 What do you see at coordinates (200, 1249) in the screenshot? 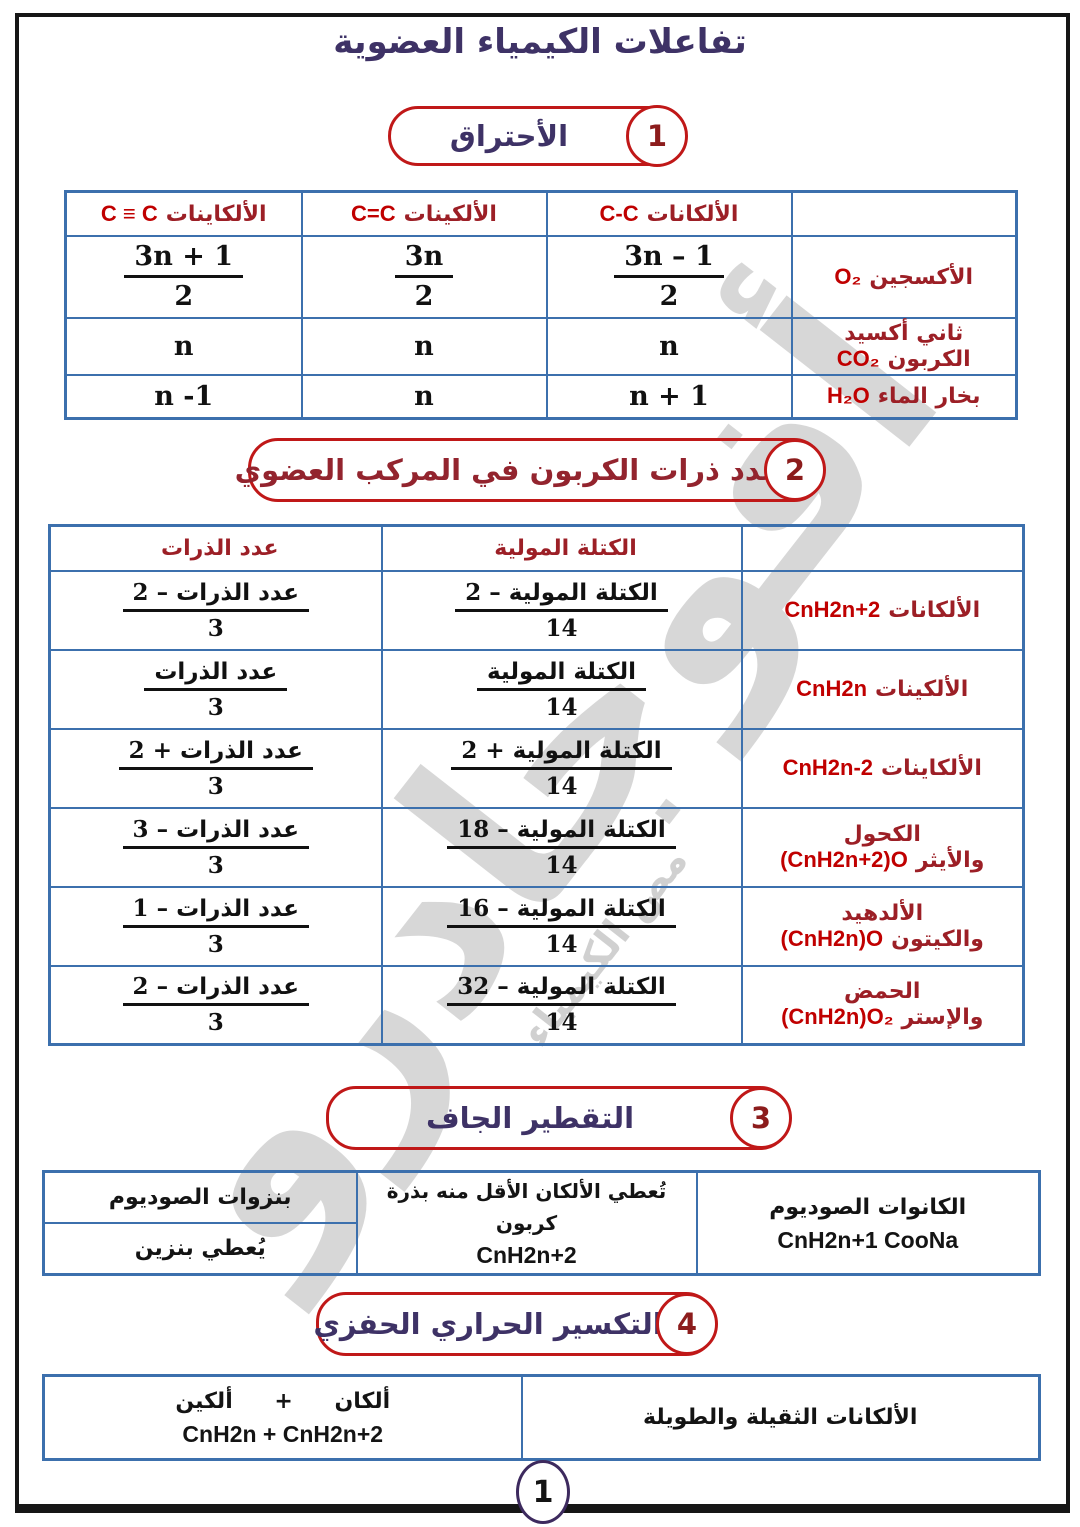
I see `cell-gives-benzene: يُعطي بنزين` at bounding box center [200, 1249].